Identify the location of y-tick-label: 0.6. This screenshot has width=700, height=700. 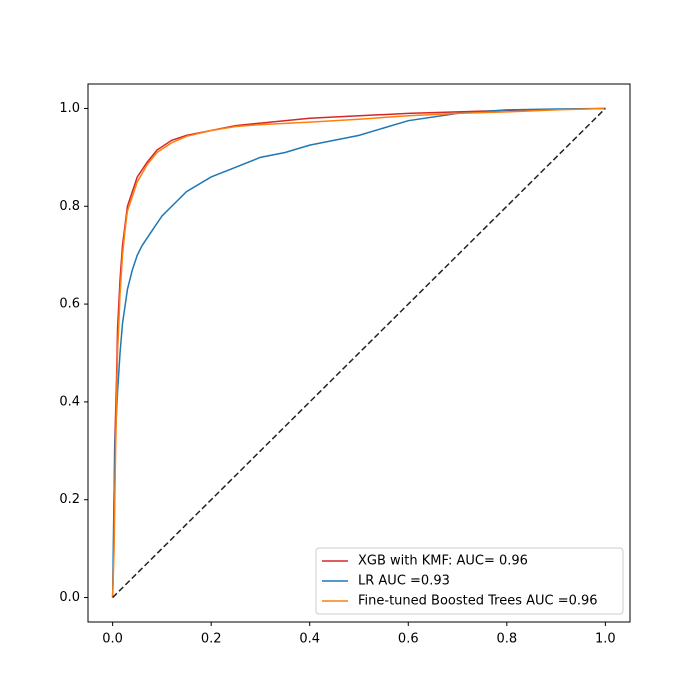
(69, 304).